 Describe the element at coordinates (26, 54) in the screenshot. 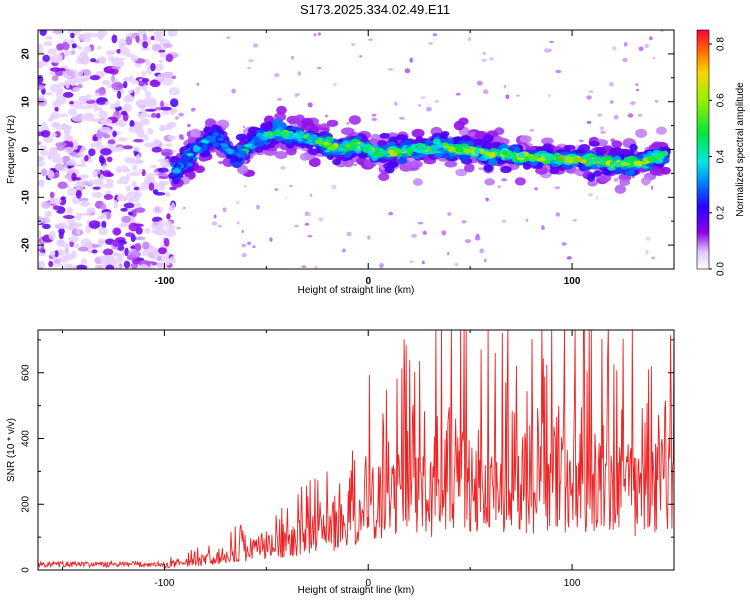

I see `y-tick-label: 20` at that location.